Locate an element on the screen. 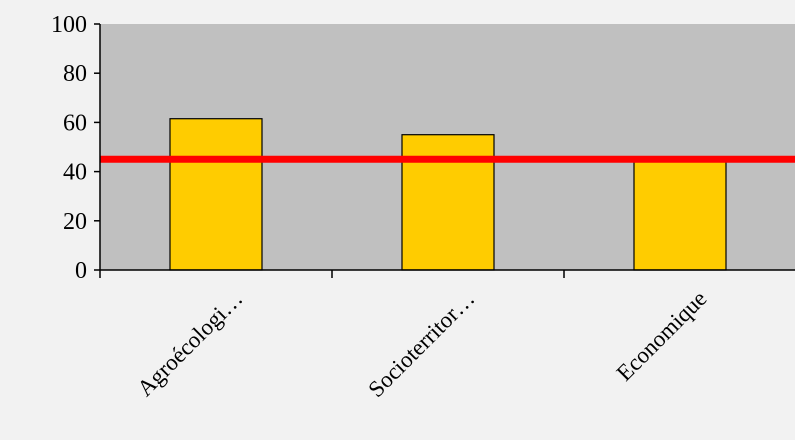 Image resolution: width=795 pixels, height=440 pixels. x-tick-label: Economique is located at coordinates (662, 336).